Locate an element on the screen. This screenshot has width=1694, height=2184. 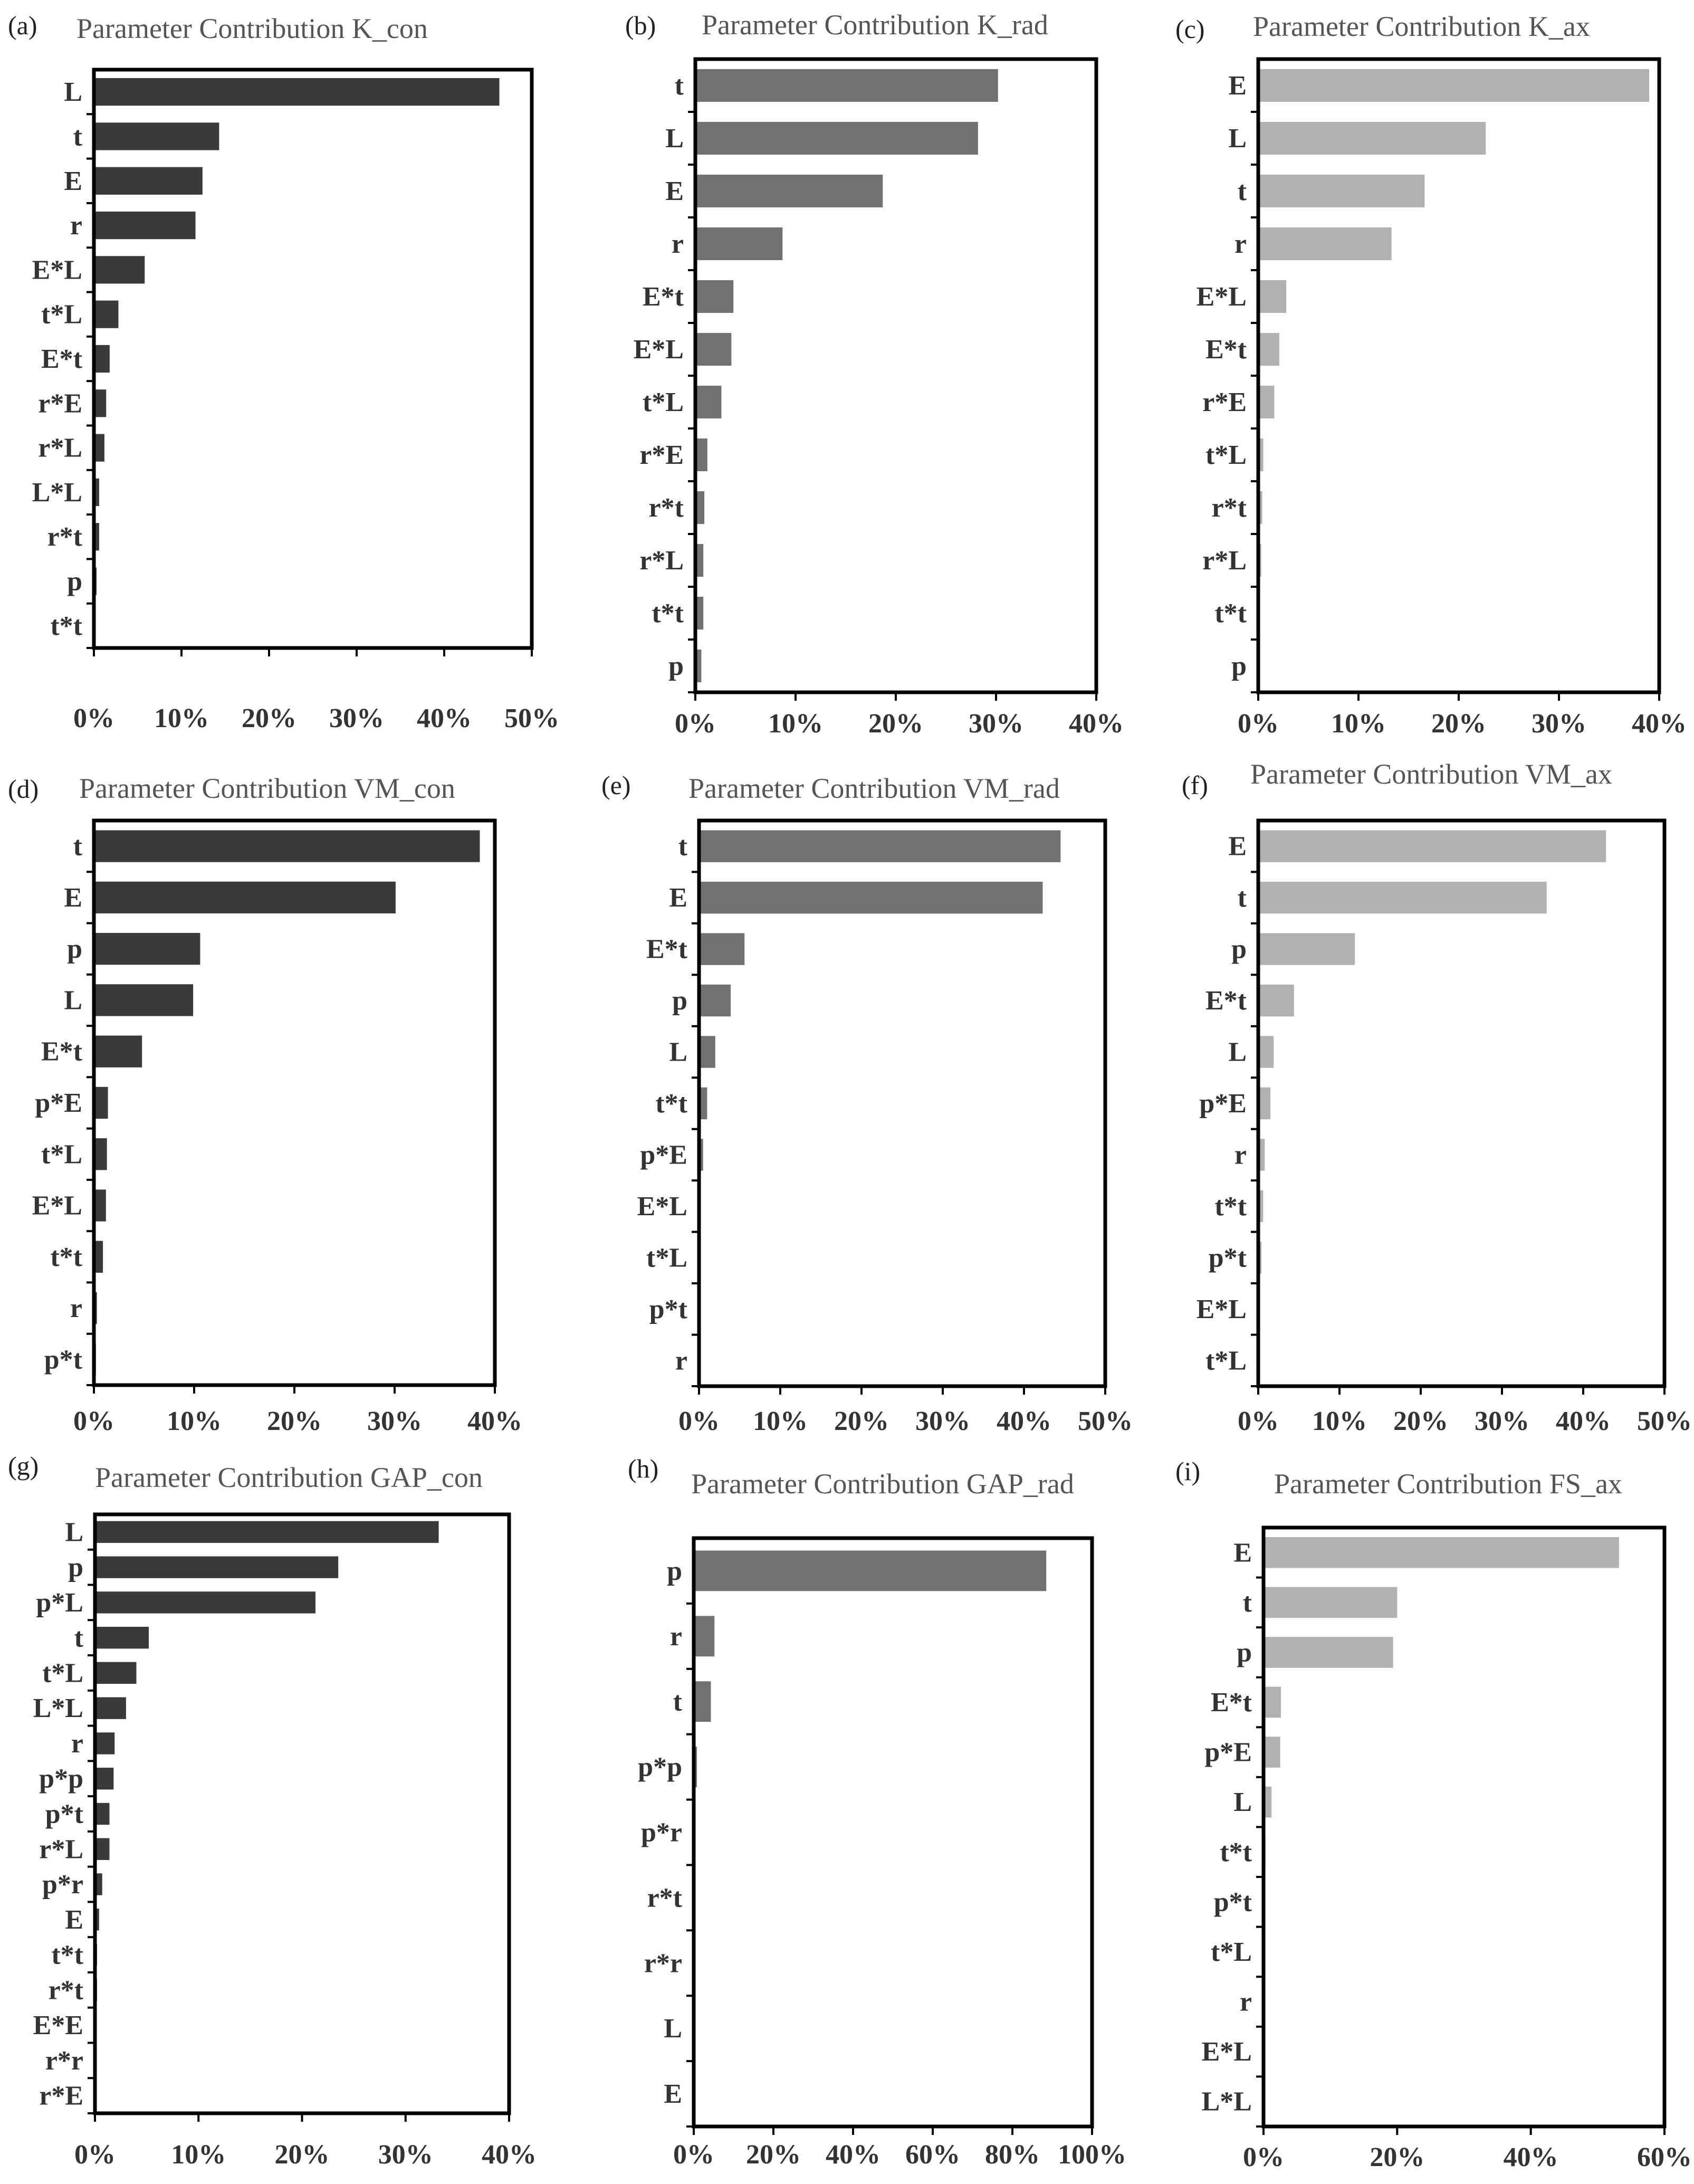
chart-title: Parameter Contribution K_rad is located at coordinates (875, 25).